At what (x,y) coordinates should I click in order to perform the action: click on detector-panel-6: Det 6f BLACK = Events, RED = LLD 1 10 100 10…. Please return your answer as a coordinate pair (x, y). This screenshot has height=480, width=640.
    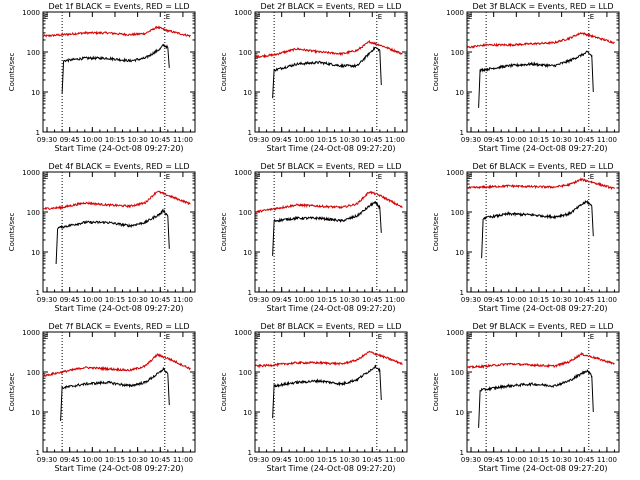
    Looking at the image, I should click on (526, 237).